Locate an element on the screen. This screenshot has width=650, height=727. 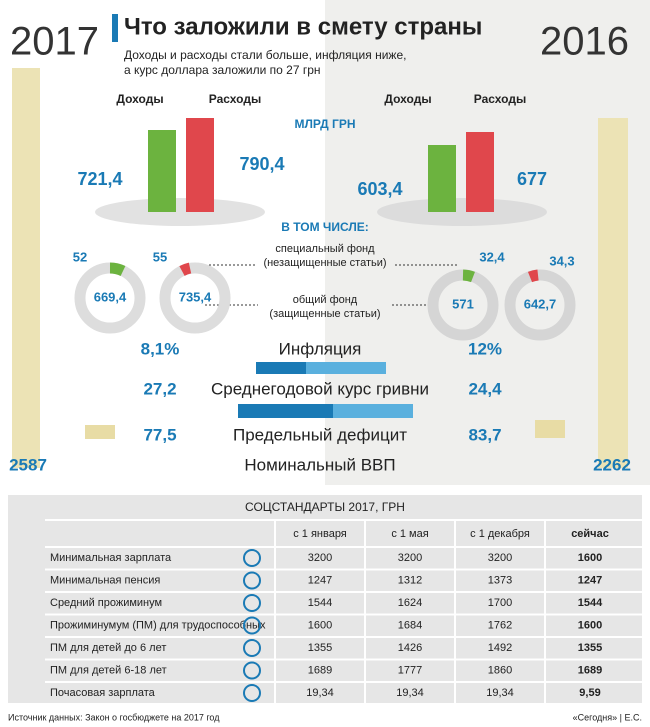
cell: 1684 is located at coordinates (410, 625).